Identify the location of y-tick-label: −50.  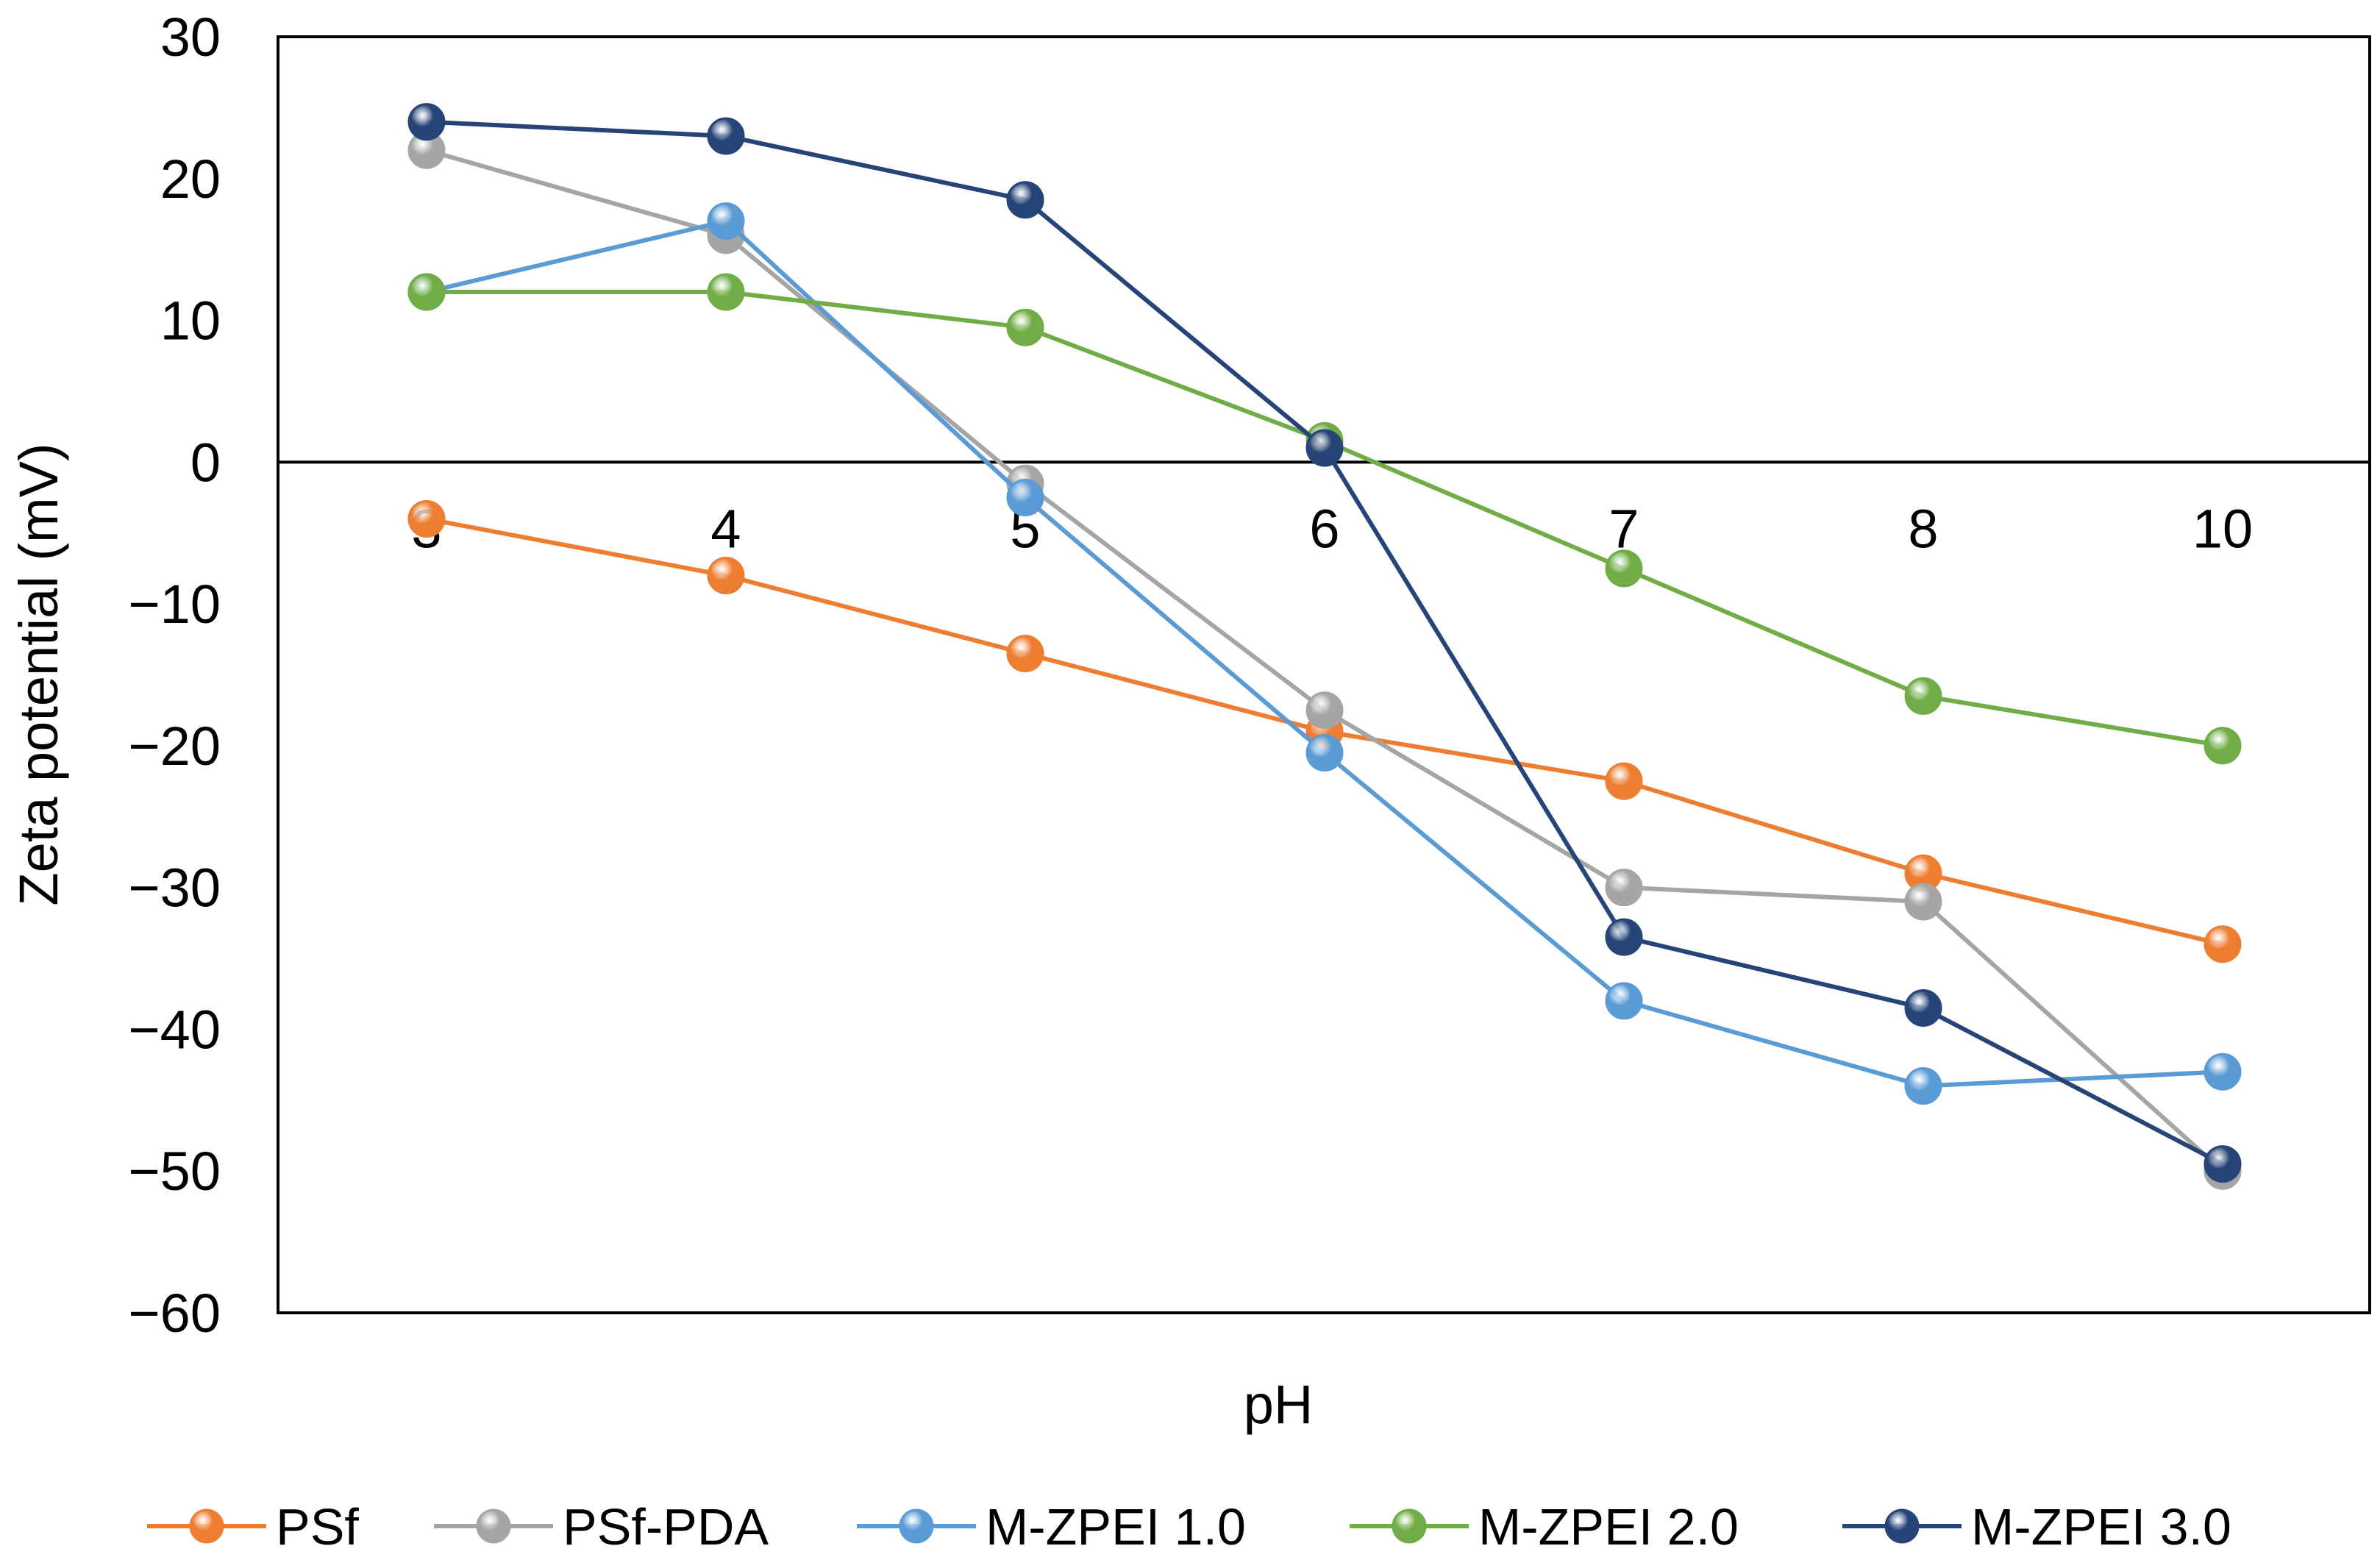
(175, 1171).